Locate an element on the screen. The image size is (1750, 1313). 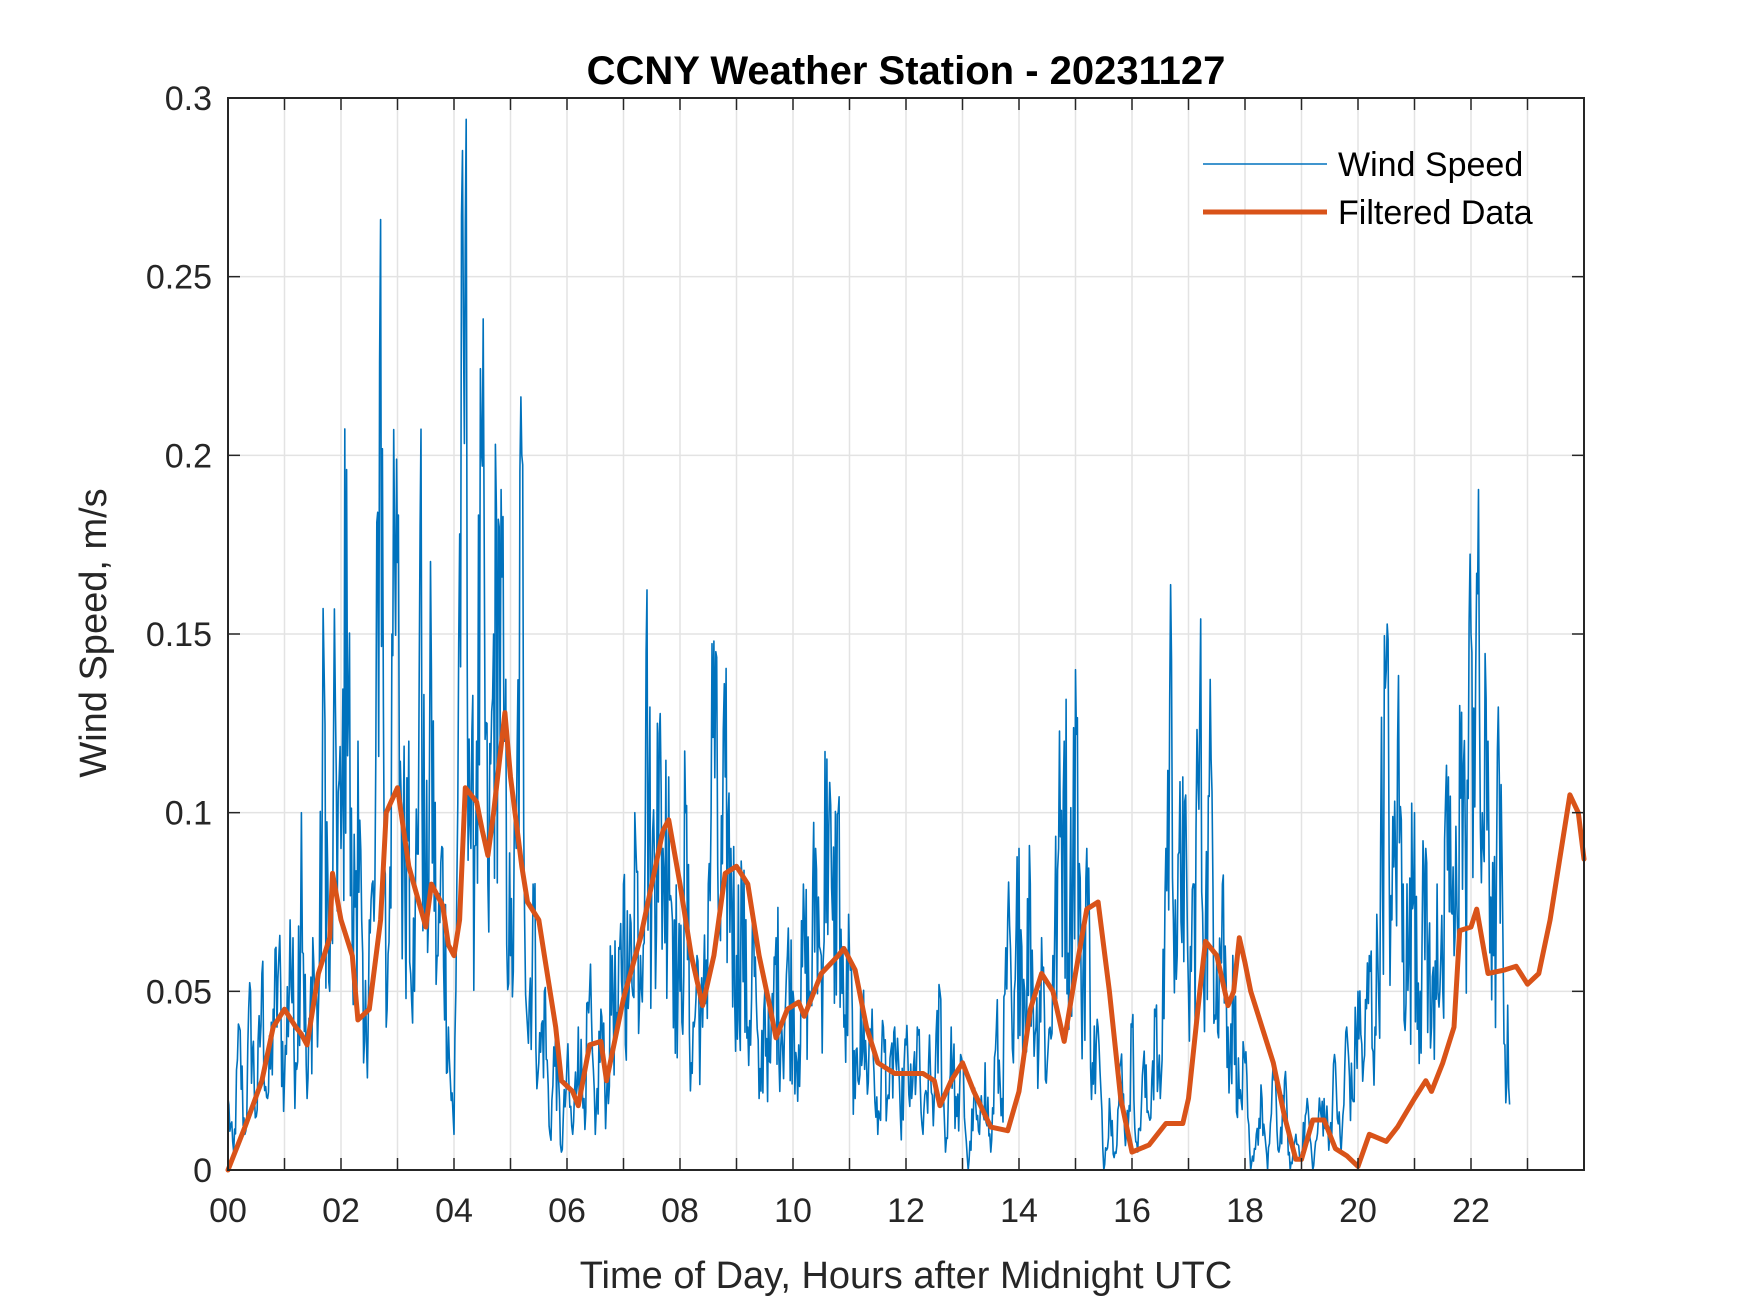
y-tick-label: 0.1 is located at coordinates (188, 814).